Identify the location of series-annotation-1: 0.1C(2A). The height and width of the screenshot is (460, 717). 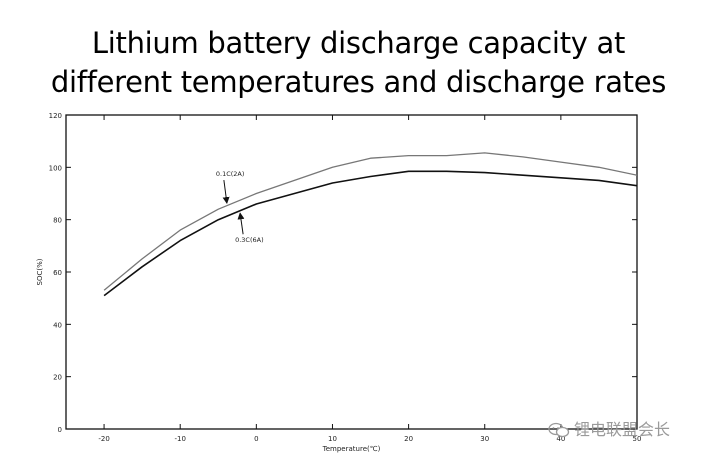
(230, 174).